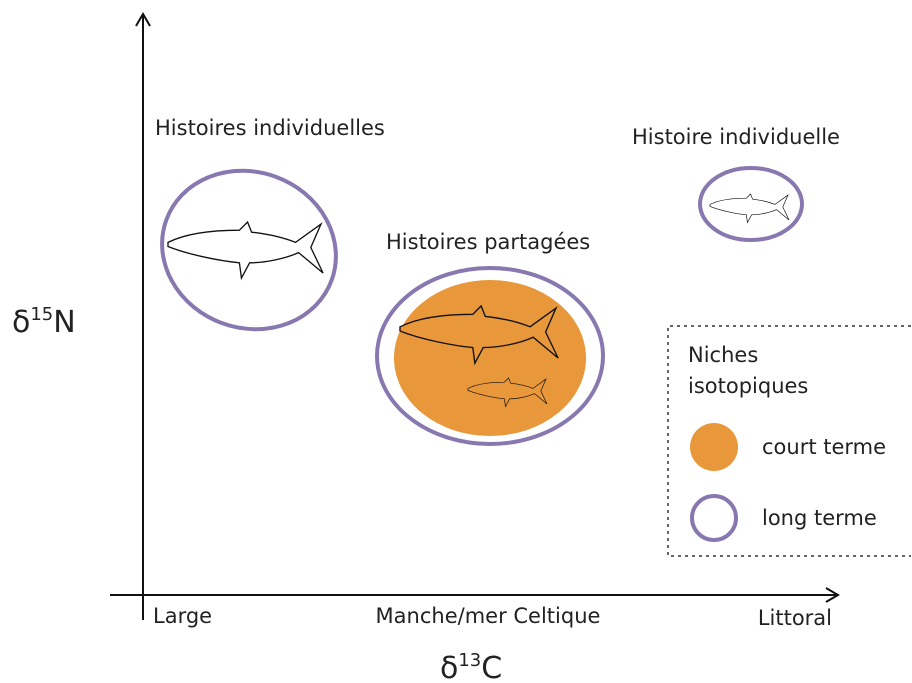 Image resolution: width=912 pixels, height=683 pixels. What do you see at coordinates (488, 242) in the screenshot?
I see `group-label: Histoires partagées` at bounding box center [488, 242].